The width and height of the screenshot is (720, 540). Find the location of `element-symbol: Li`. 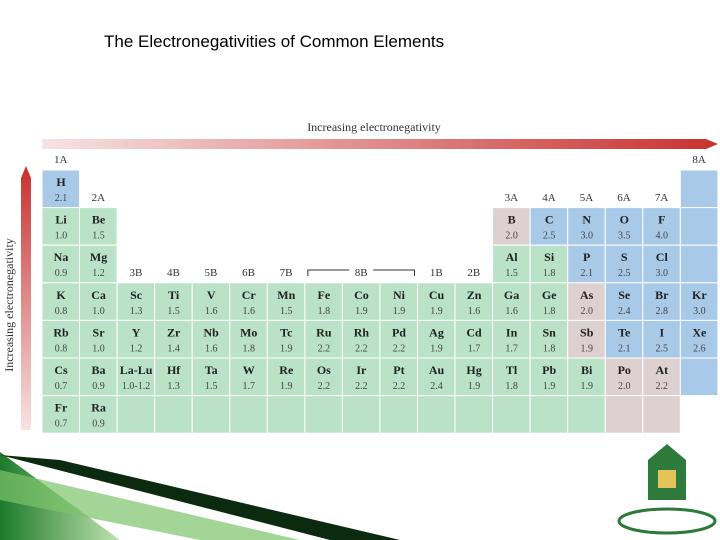

element-symbol: Li is located at coordinates (61, 220).